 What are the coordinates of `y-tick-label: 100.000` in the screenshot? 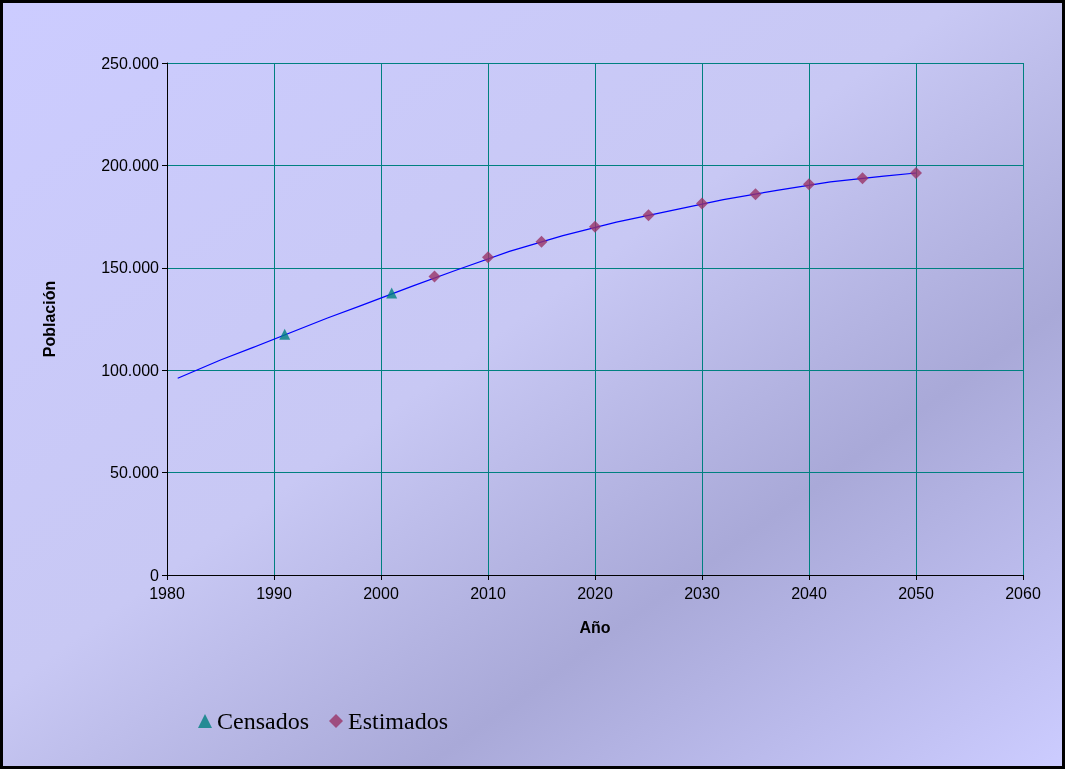 It's located at (130, 370).